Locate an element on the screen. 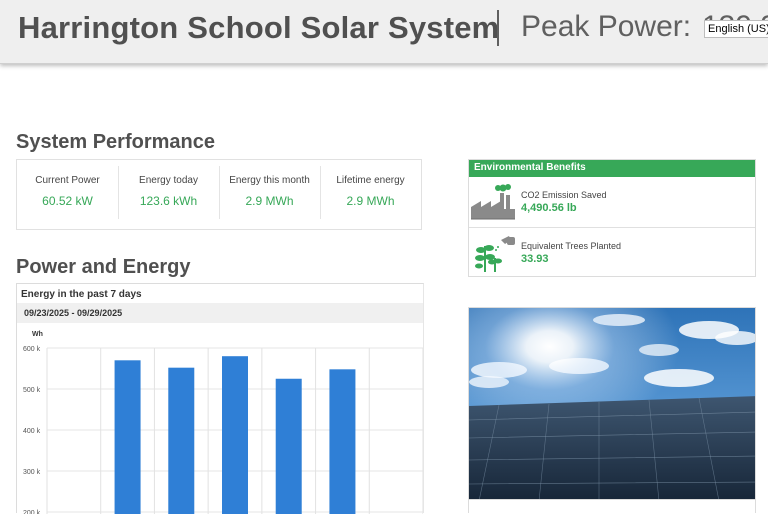 This screenshot has height=514, width=768. stat-value: 123.6 kWh is located at coordinates (168, 201).